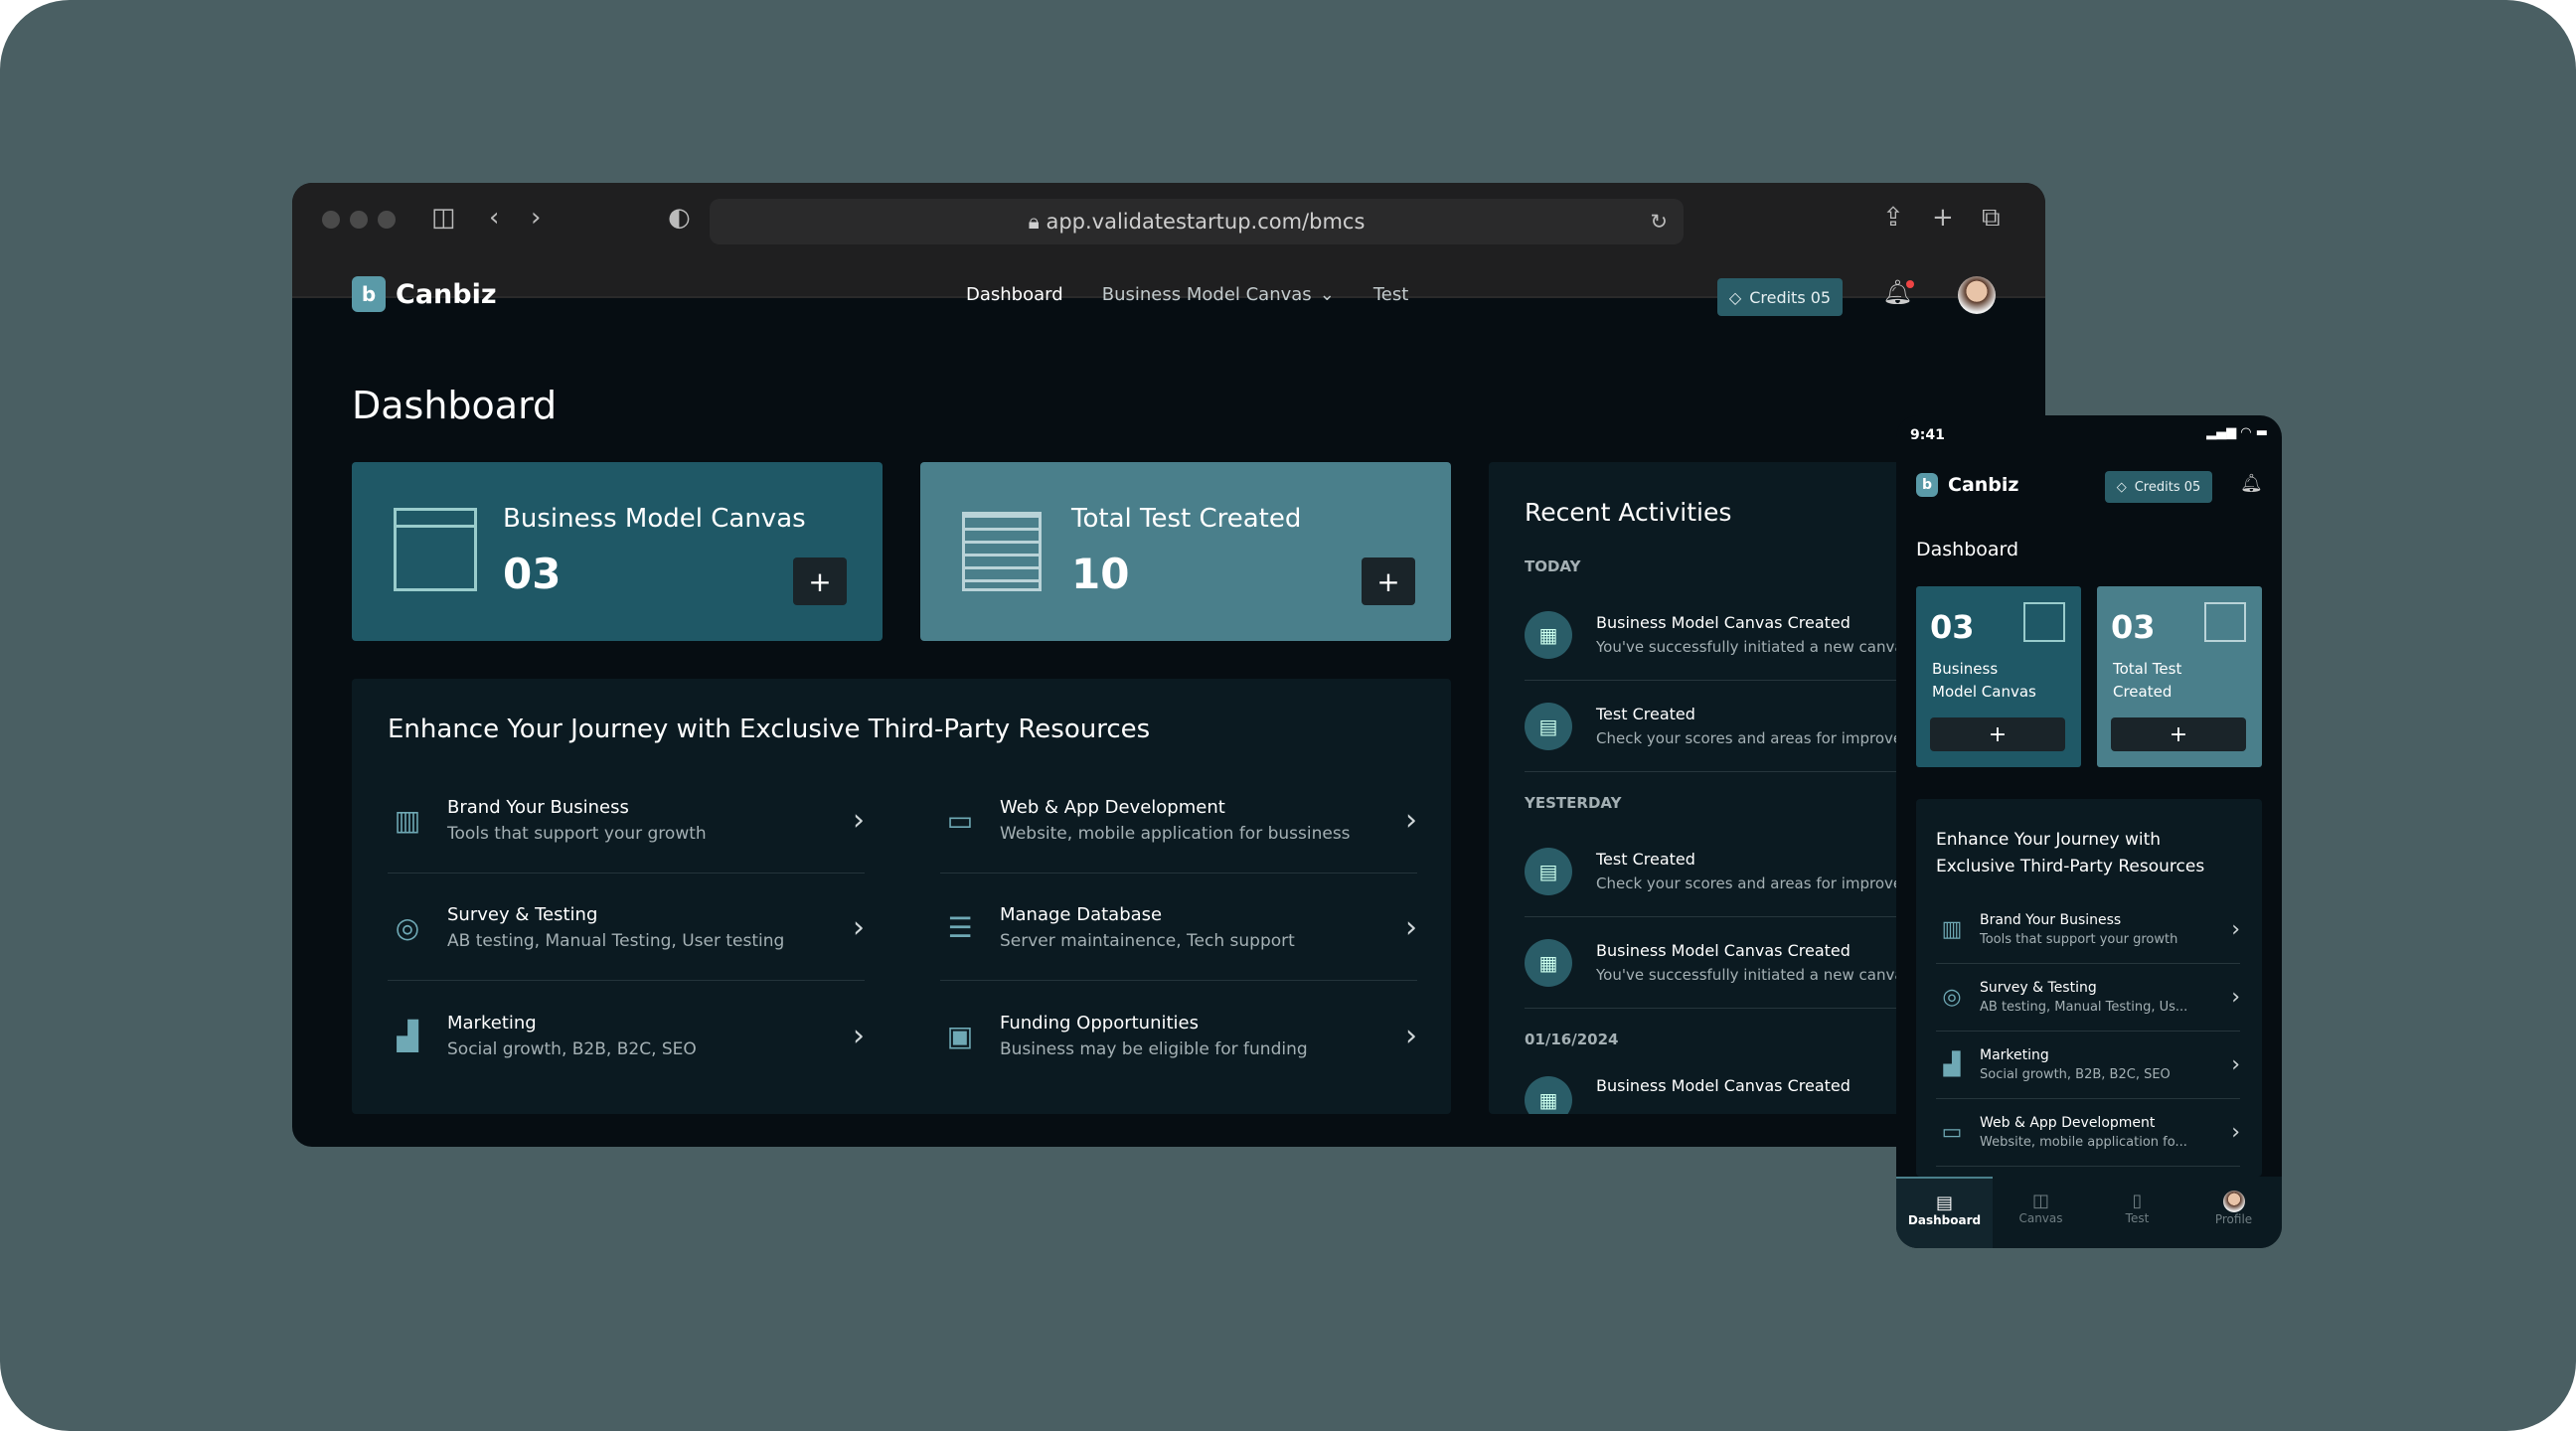  What do you see at coordinates (1952, 998) in the screenshot?
I see `user-gear-icon: ◎` at bounding box center [1952, 998].